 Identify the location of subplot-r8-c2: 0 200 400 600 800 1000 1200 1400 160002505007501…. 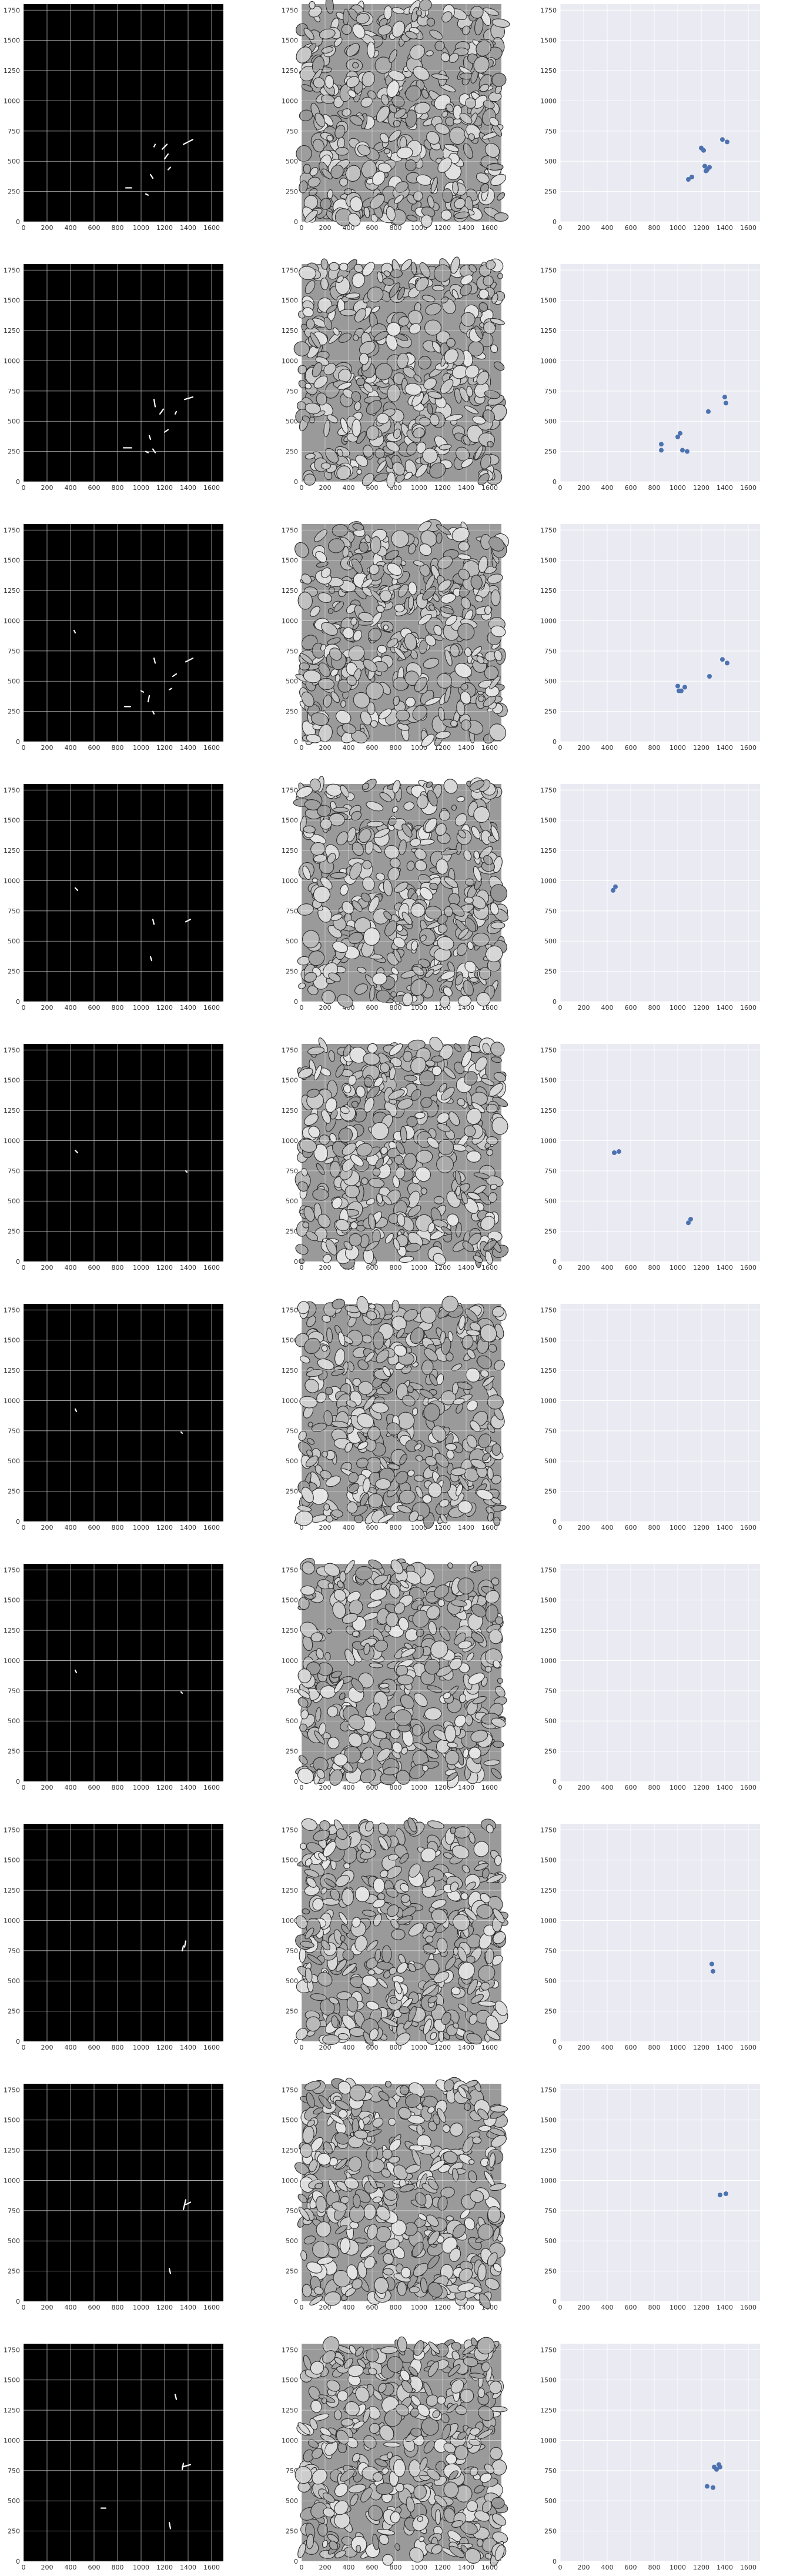
(395, 1934).